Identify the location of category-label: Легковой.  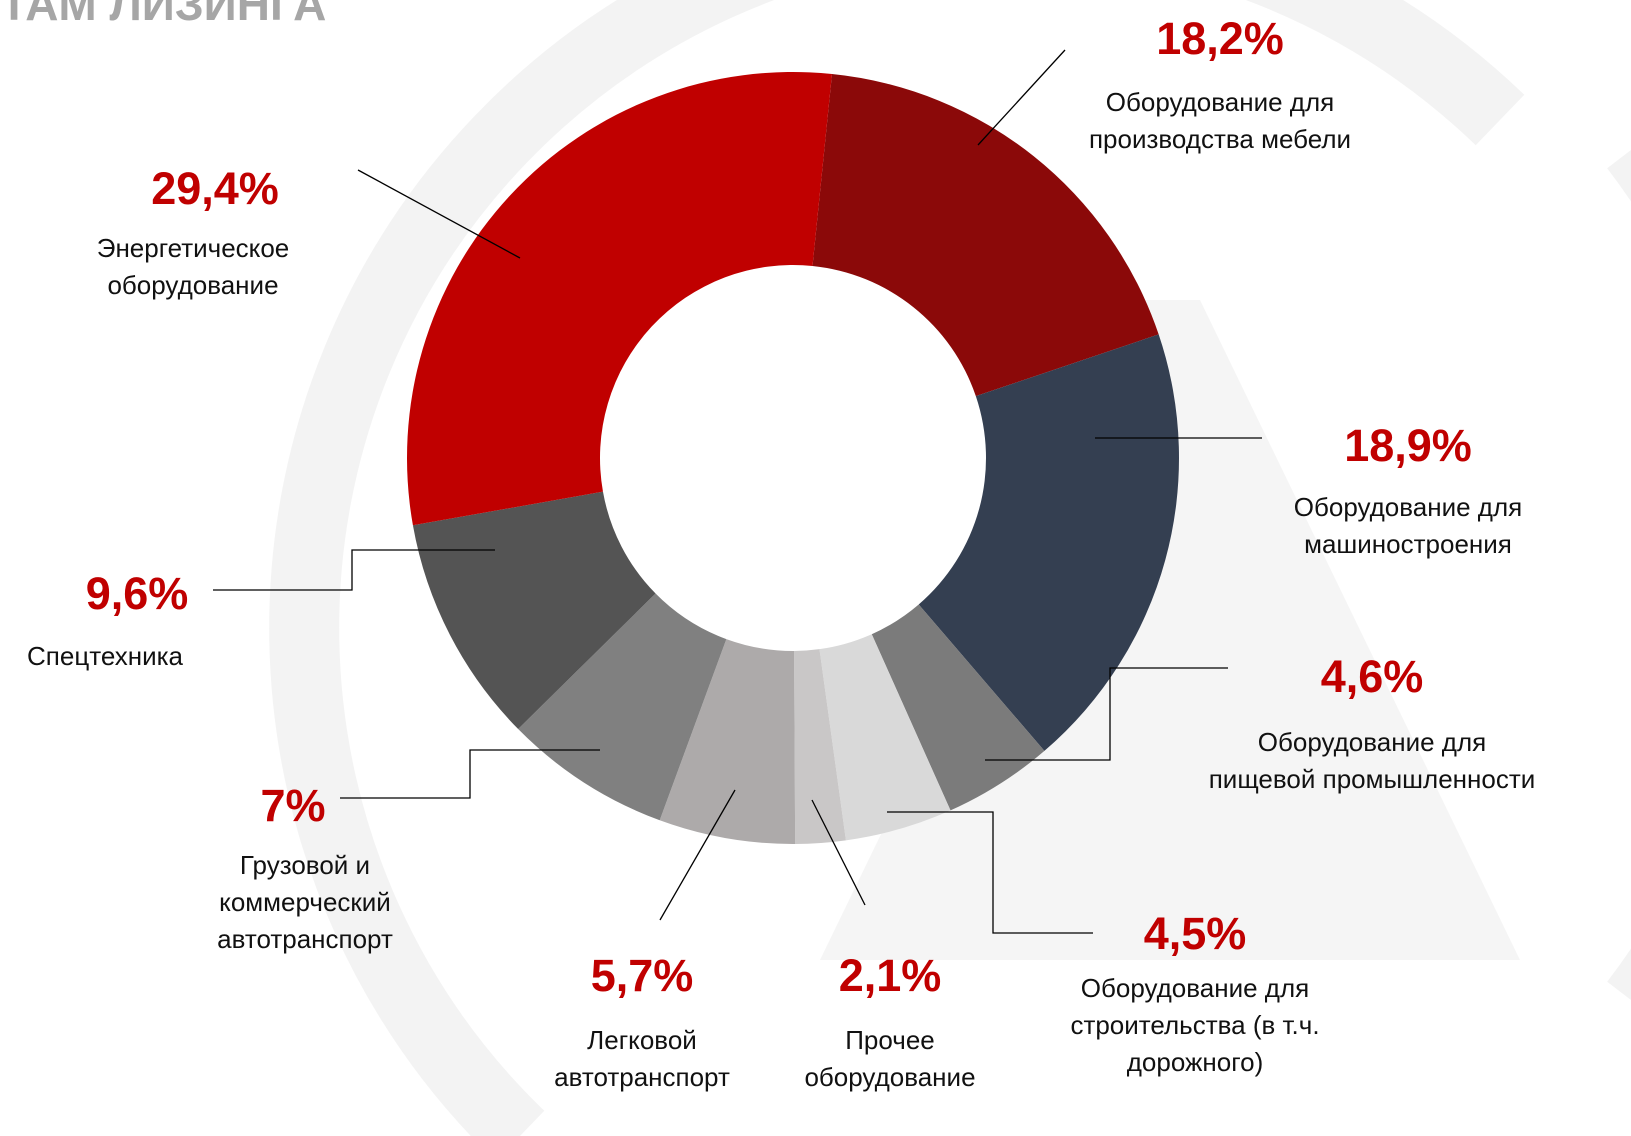
(642, 1040).